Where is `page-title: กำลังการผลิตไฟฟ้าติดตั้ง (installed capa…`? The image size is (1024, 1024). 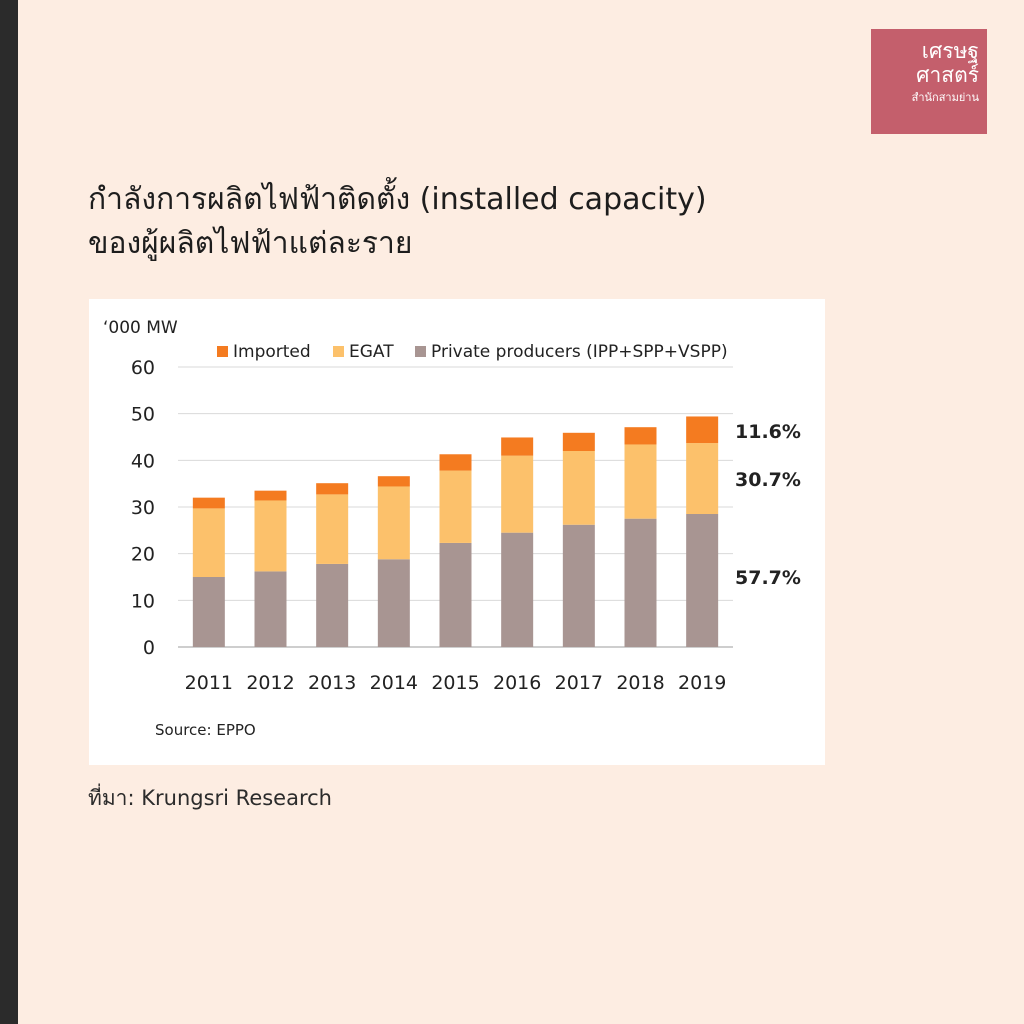 page-title: กำลังการผลิตไฟฟ้าติดตั้ง (installed capa… is located at coordinates (498, 222).